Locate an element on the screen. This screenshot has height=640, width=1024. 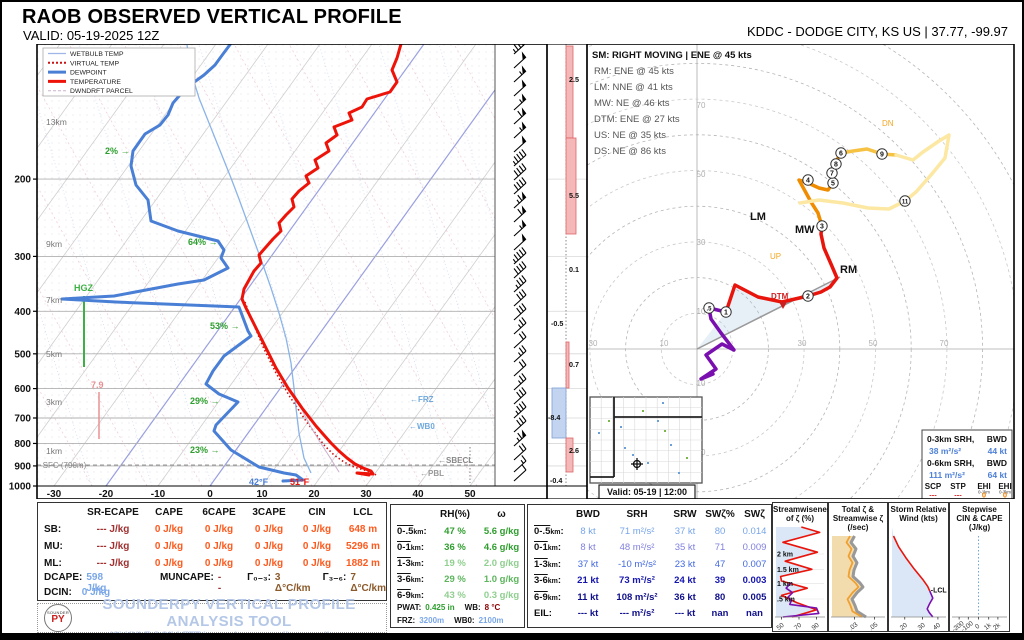
page-title: RAOB OBSERVED VERTICAL PROFILE is located at coordinates (212, 17).